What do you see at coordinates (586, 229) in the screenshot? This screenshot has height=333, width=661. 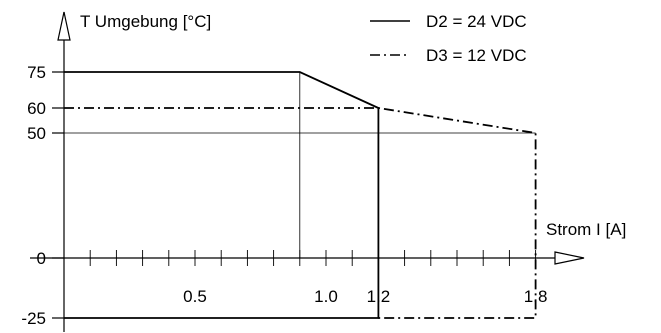 I see `x-axis-label: Strom I [A]` at bounding box center [586, 229].